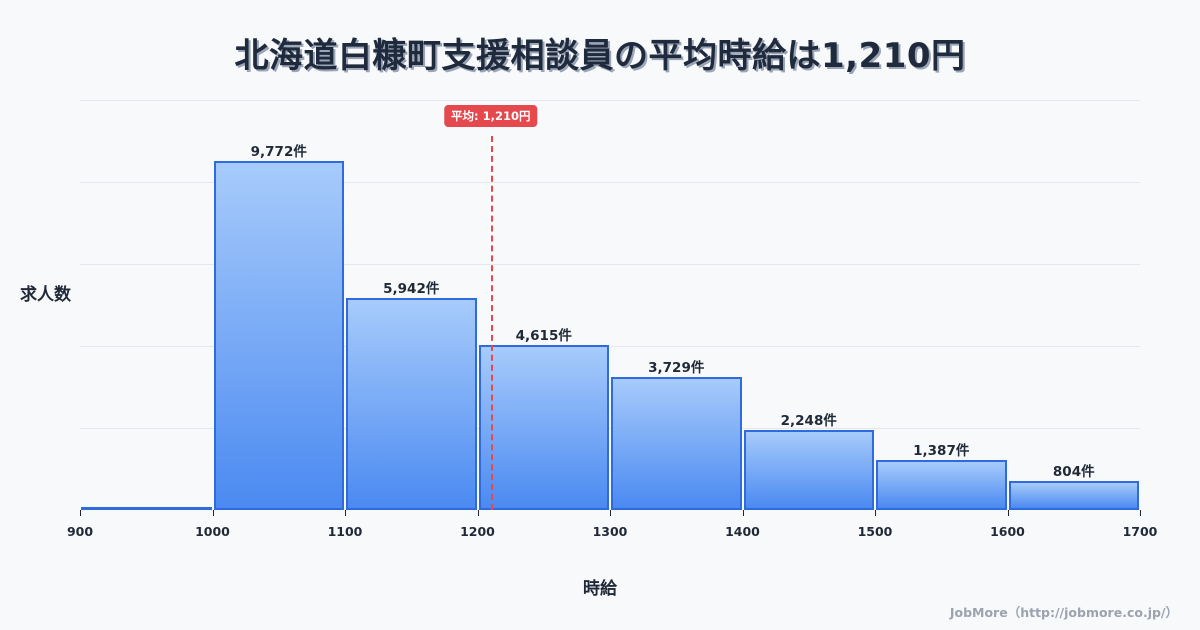 Image resolution: width=1200 pixels, height=630 pixels. I want to click on x-tick-label: 1100, so click(345, 531).